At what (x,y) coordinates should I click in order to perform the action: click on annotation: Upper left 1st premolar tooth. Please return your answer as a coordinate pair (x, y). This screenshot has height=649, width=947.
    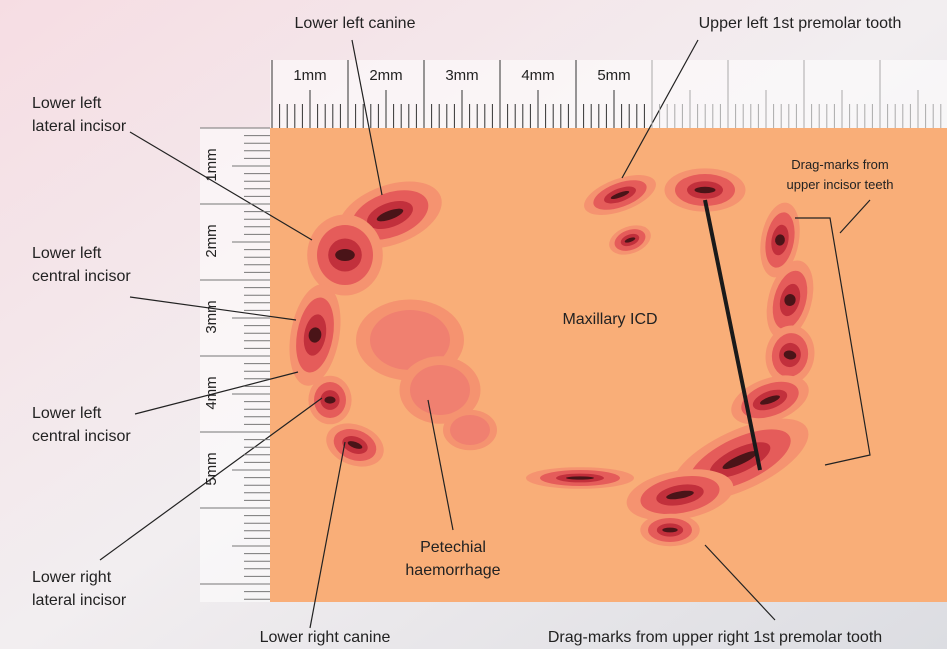
    Looking at the image, I should click on (800, 23).